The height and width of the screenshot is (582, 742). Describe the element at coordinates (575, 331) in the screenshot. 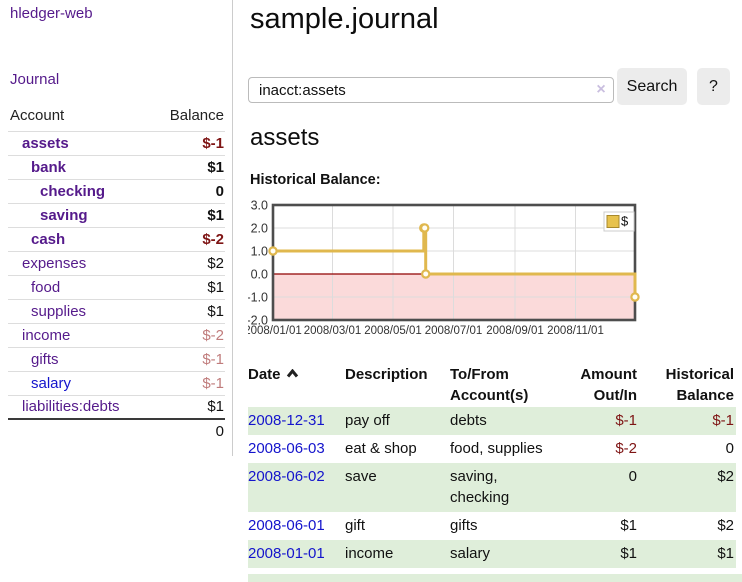

I see `svg-text: 2008/11/01` at that location.